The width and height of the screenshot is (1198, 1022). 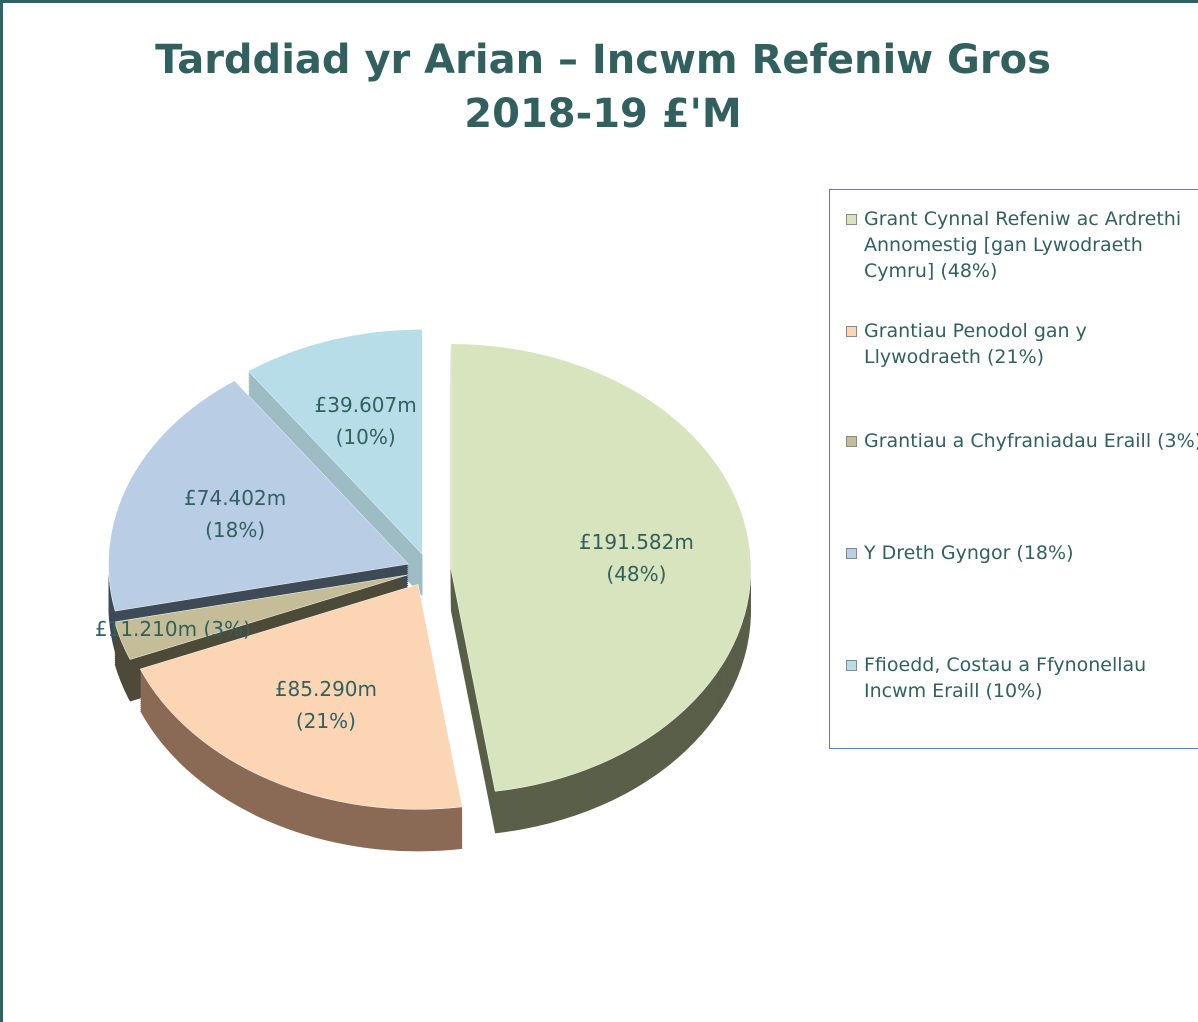 What do you see at coordinates (235, 513) in the screenshot?
I see `data-label: £74.402m (18%)` at bounding box center [235, 513].